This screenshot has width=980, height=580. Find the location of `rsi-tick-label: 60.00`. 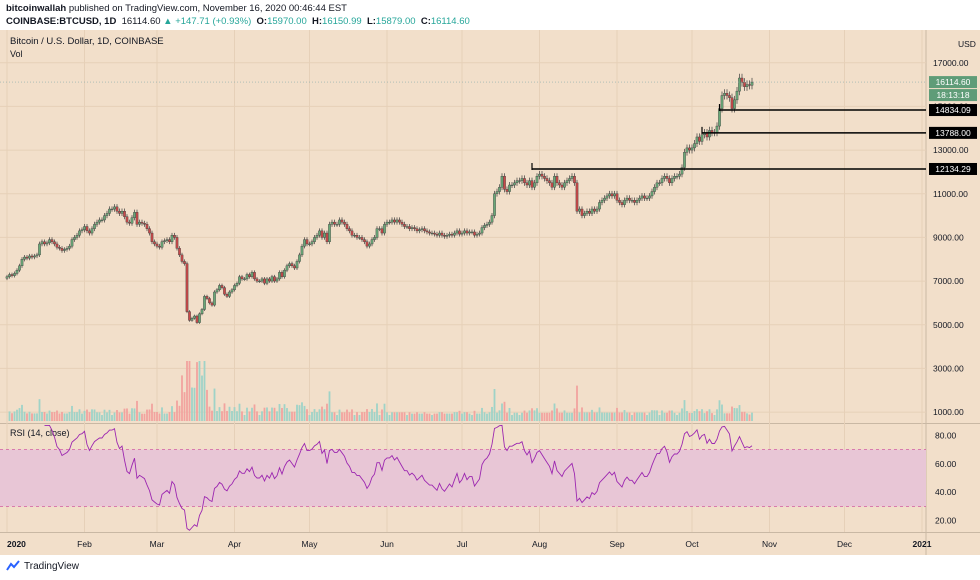

rsi-tick-label: 60.00 is located at coordinates (946, 464).